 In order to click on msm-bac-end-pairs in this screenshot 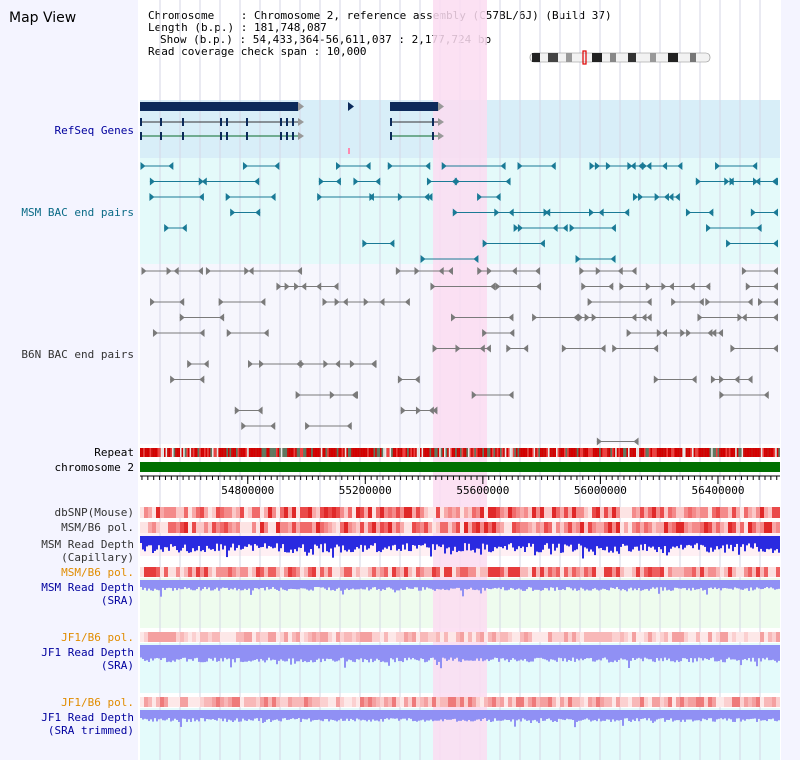, I will do `click(459, 212)`.